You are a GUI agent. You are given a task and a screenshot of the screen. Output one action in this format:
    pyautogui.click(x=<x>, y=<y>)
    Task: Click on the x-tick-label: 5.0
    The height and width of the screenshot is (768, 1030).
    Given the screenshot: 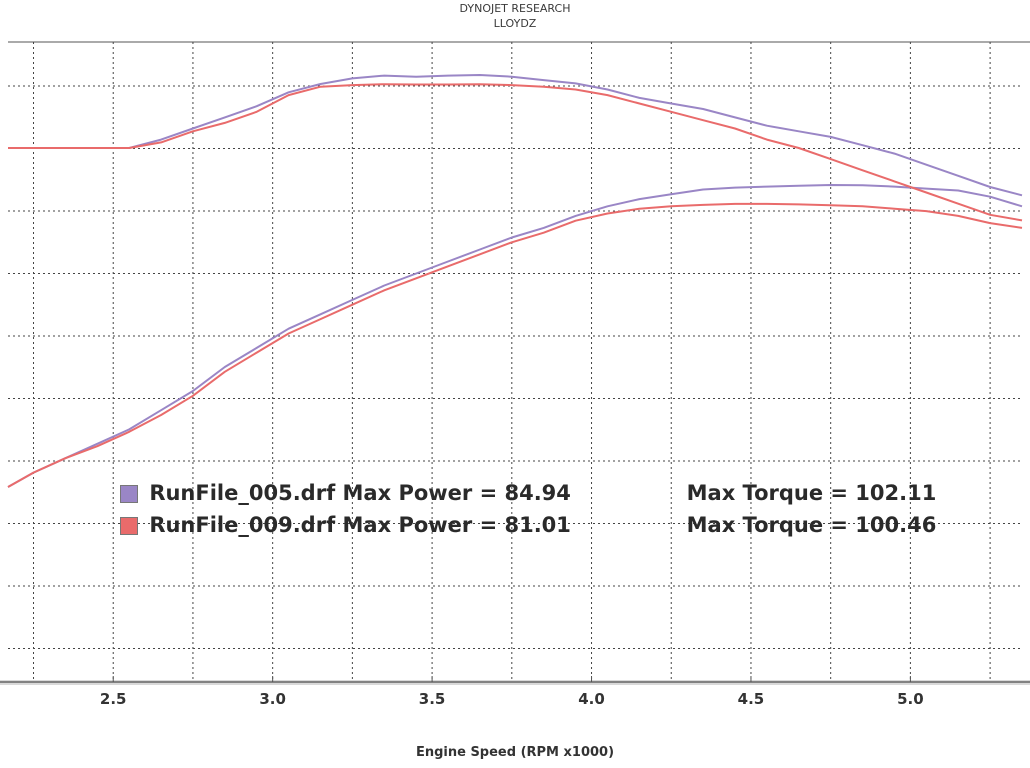 What is the action you would take?
    pyautogui.click(x=910, y=699)
    